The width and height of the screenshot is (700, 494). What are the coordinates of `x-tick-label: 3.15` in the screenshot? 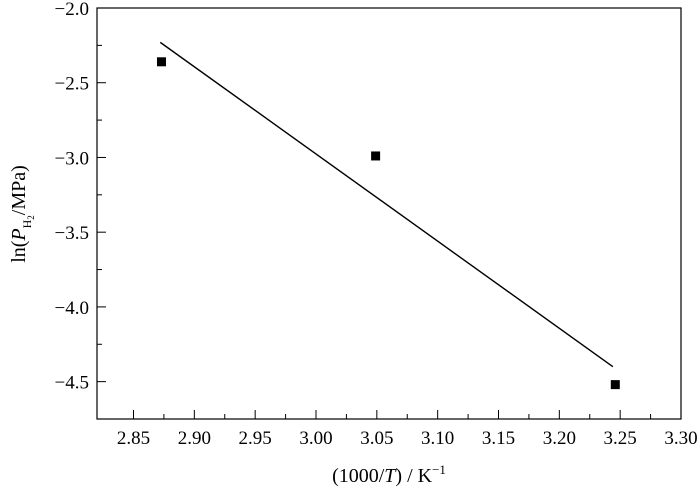 It's located at (498, 438).